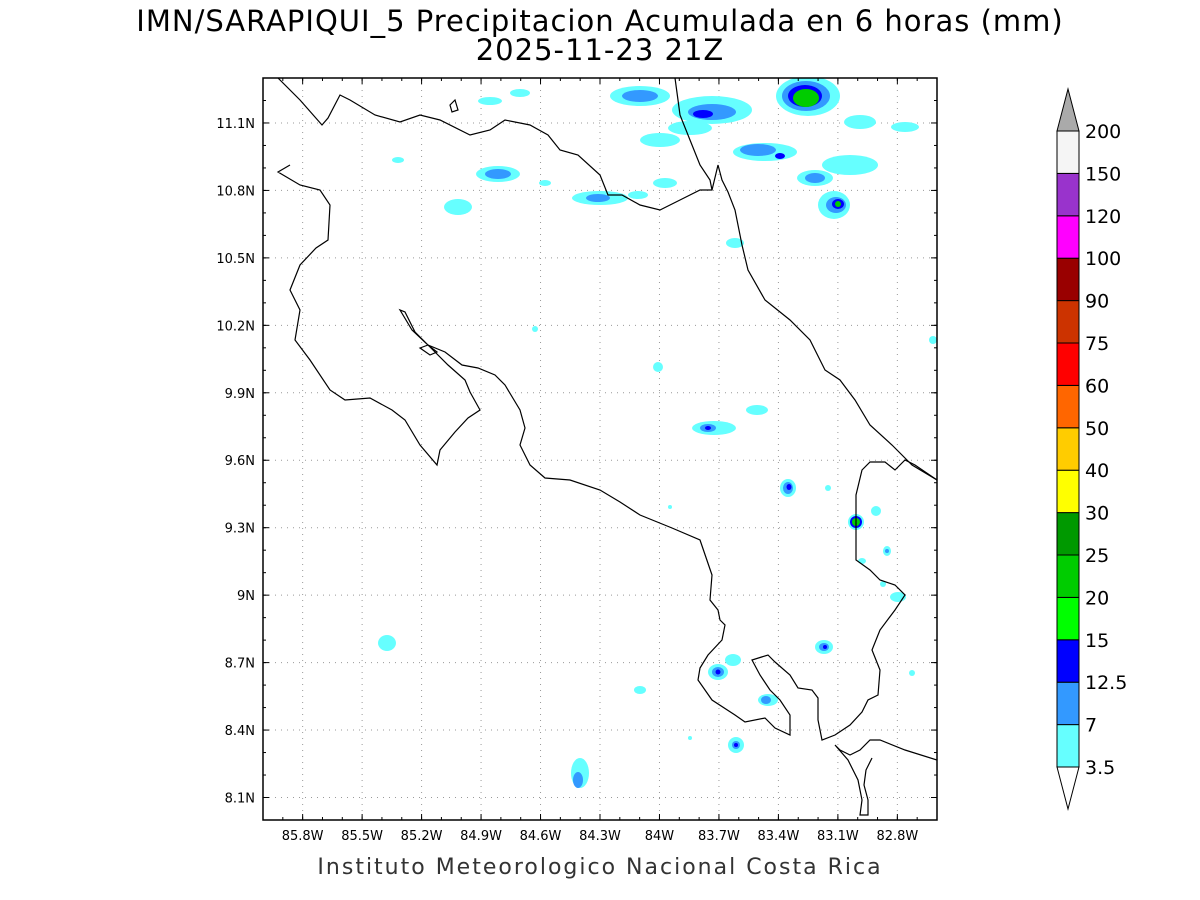 The image size is (1200, 900). Describe the element at coordinates (600, 50) in the screenshot. I see `map-subtitle-date: 2025-11-23 21Z` at that location.